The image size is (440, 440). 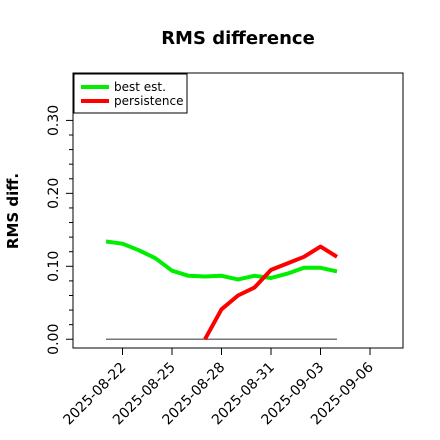 I want to click on y-tick-label: 0.00, so click(x=54, y=339).